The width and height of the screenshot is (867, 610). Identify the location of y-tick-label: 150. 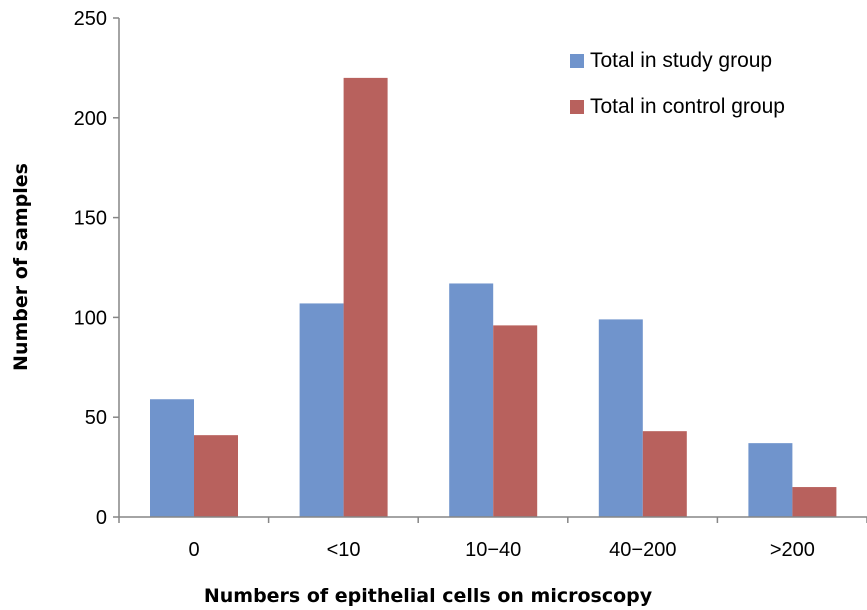
(90, 219).